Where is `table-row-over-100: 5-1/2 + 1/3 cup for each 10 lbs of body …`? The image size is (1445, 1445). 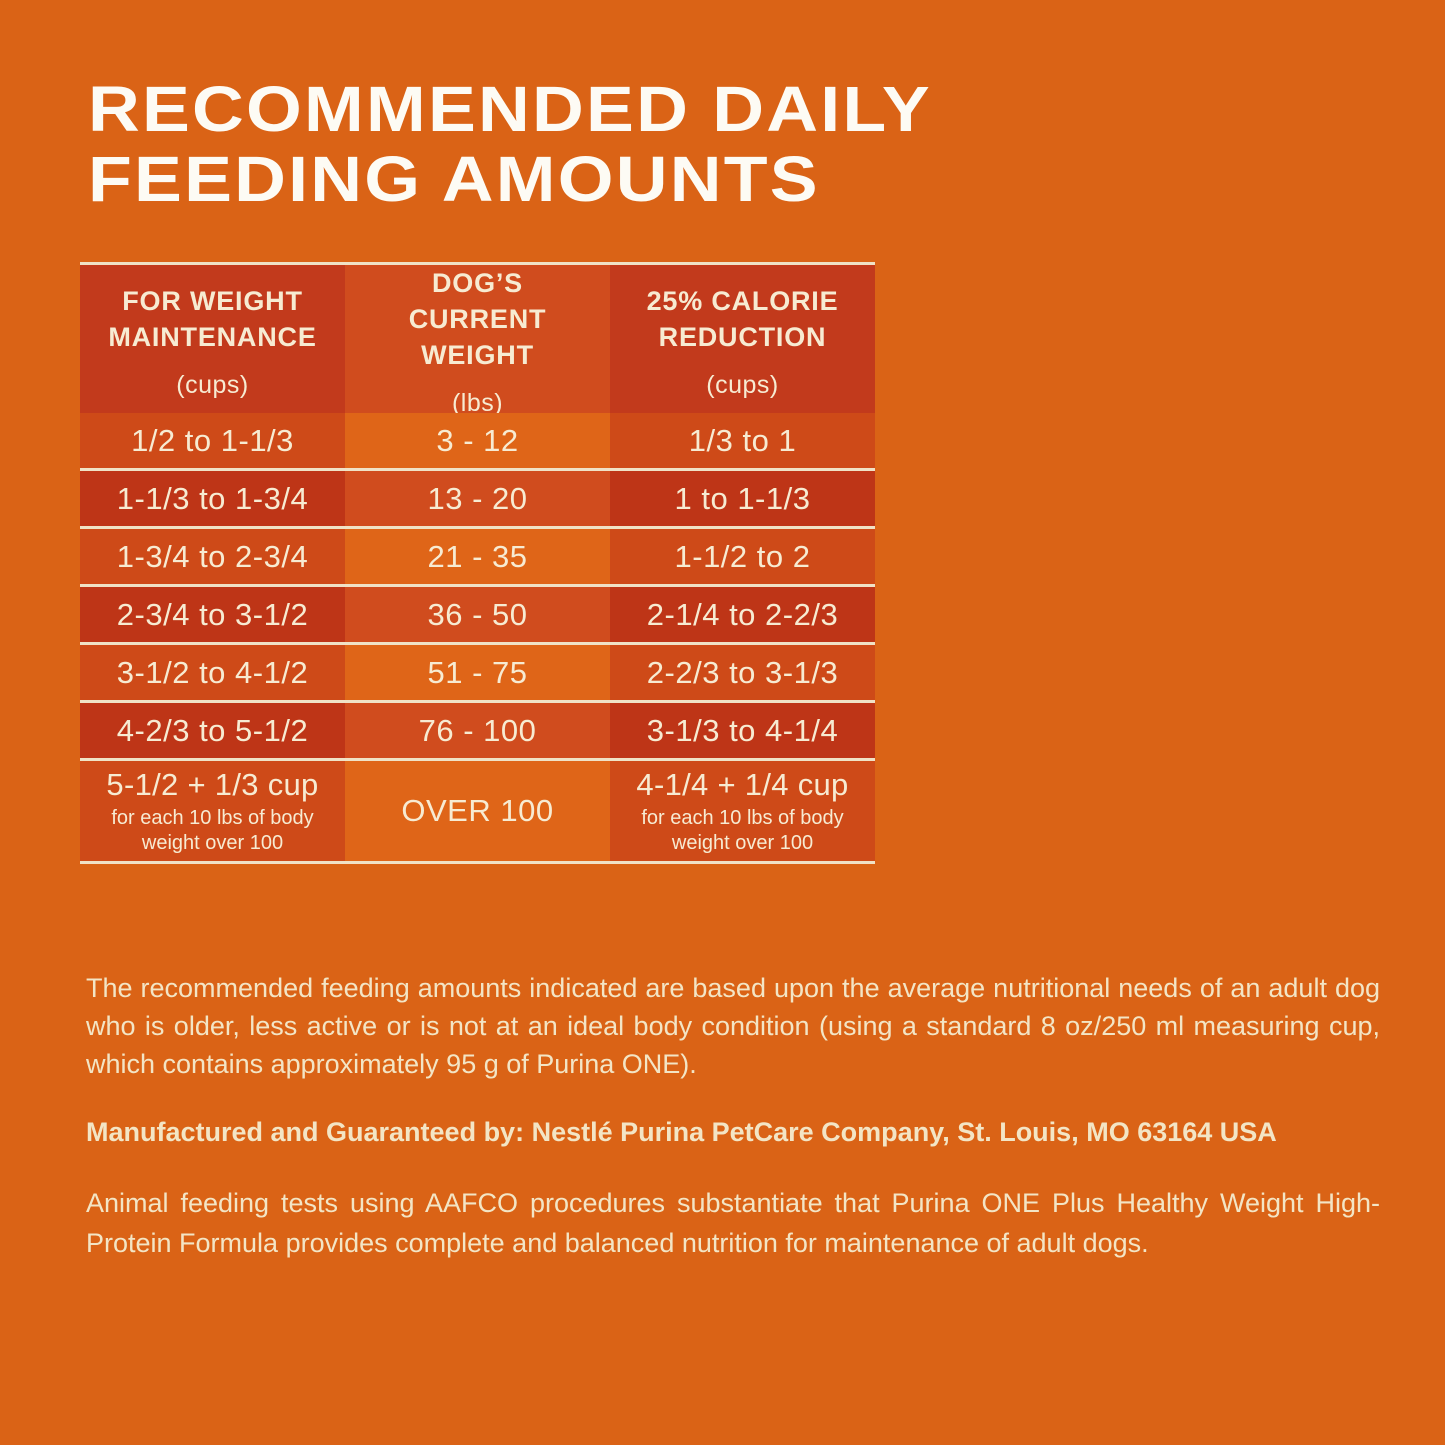 table-row-over-100: 5-1/2 + 1/3 cup for each 10 lbs of body … is located at coordinates (477, 811).